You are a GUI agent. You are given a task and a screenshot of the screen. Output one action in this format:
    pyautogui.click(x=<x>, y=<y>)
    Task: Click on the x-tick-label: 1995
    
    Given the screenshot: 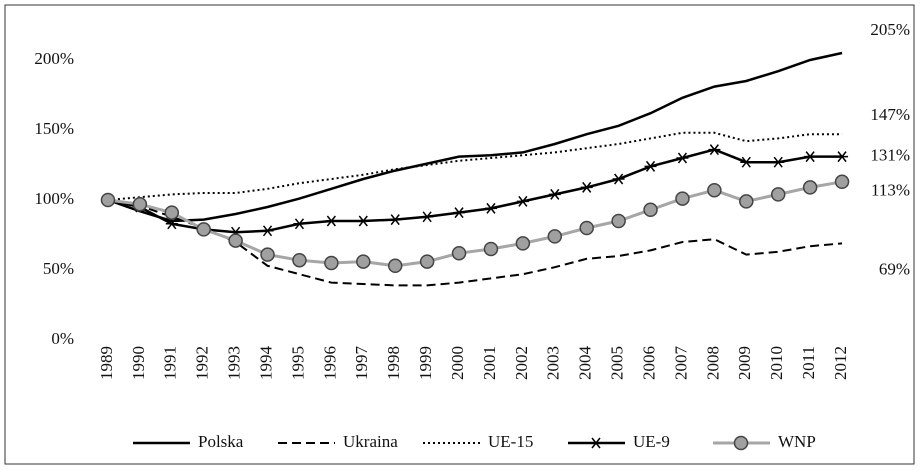 What is the action you would take?
    pyautogui.click(x=297, y=363)
    